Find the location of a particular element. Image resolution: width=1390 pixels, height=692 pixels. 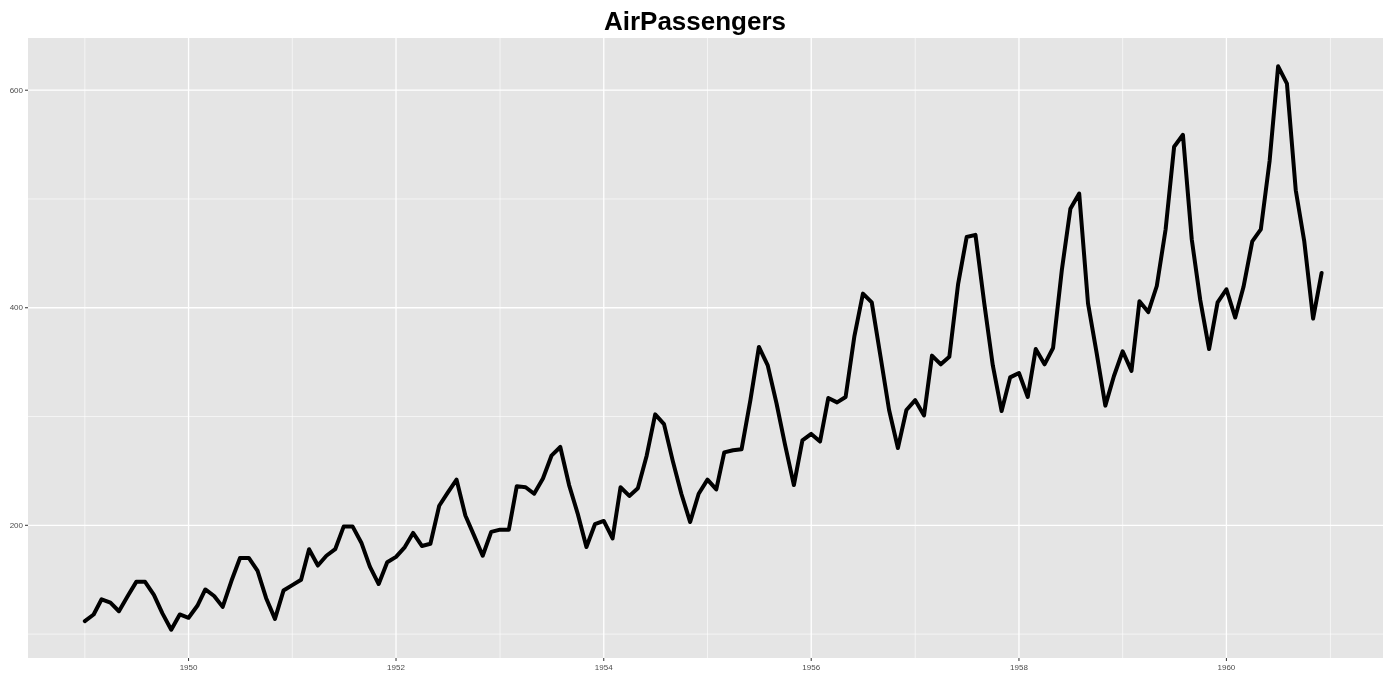

y-tick-label: 400 is located at coordinates (16, 308).